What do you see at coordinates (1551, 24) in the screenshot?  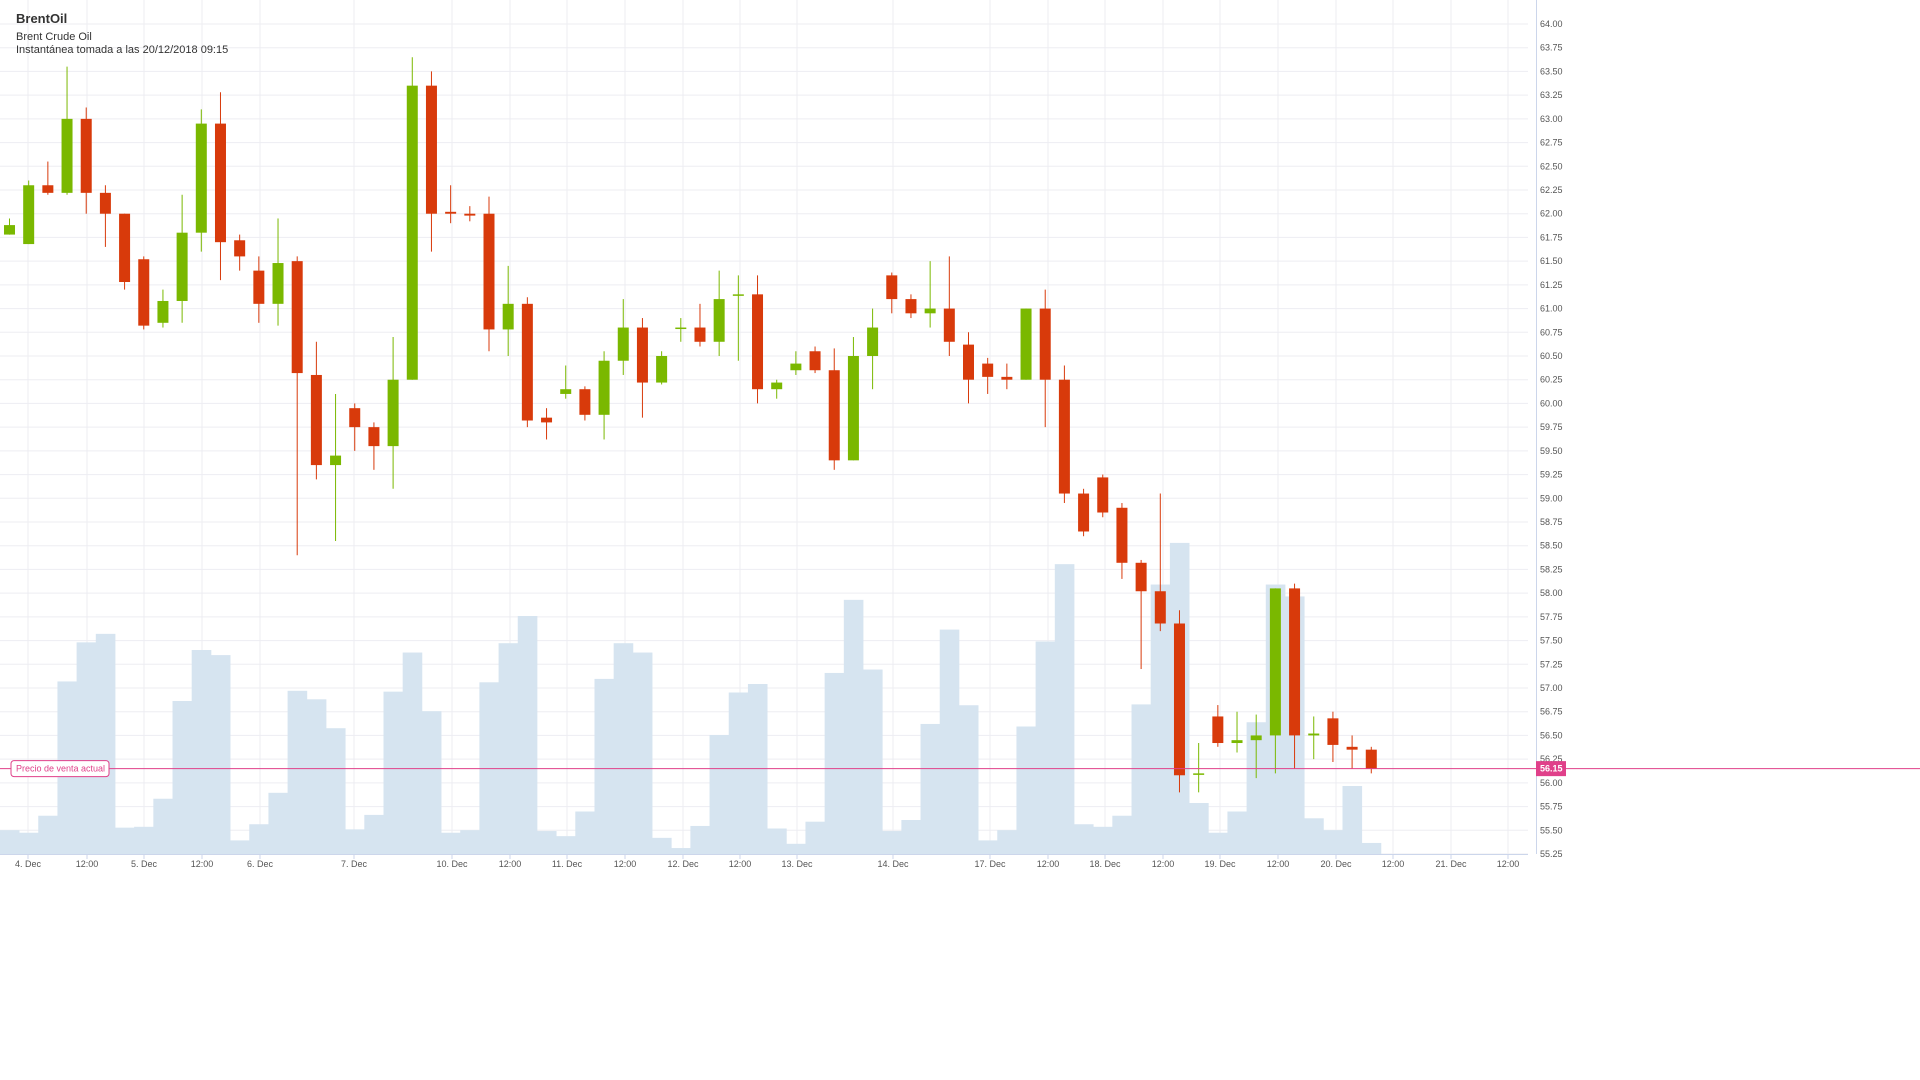 I see `y-tick-label: 64.00` at bounding box center [1551, 24].